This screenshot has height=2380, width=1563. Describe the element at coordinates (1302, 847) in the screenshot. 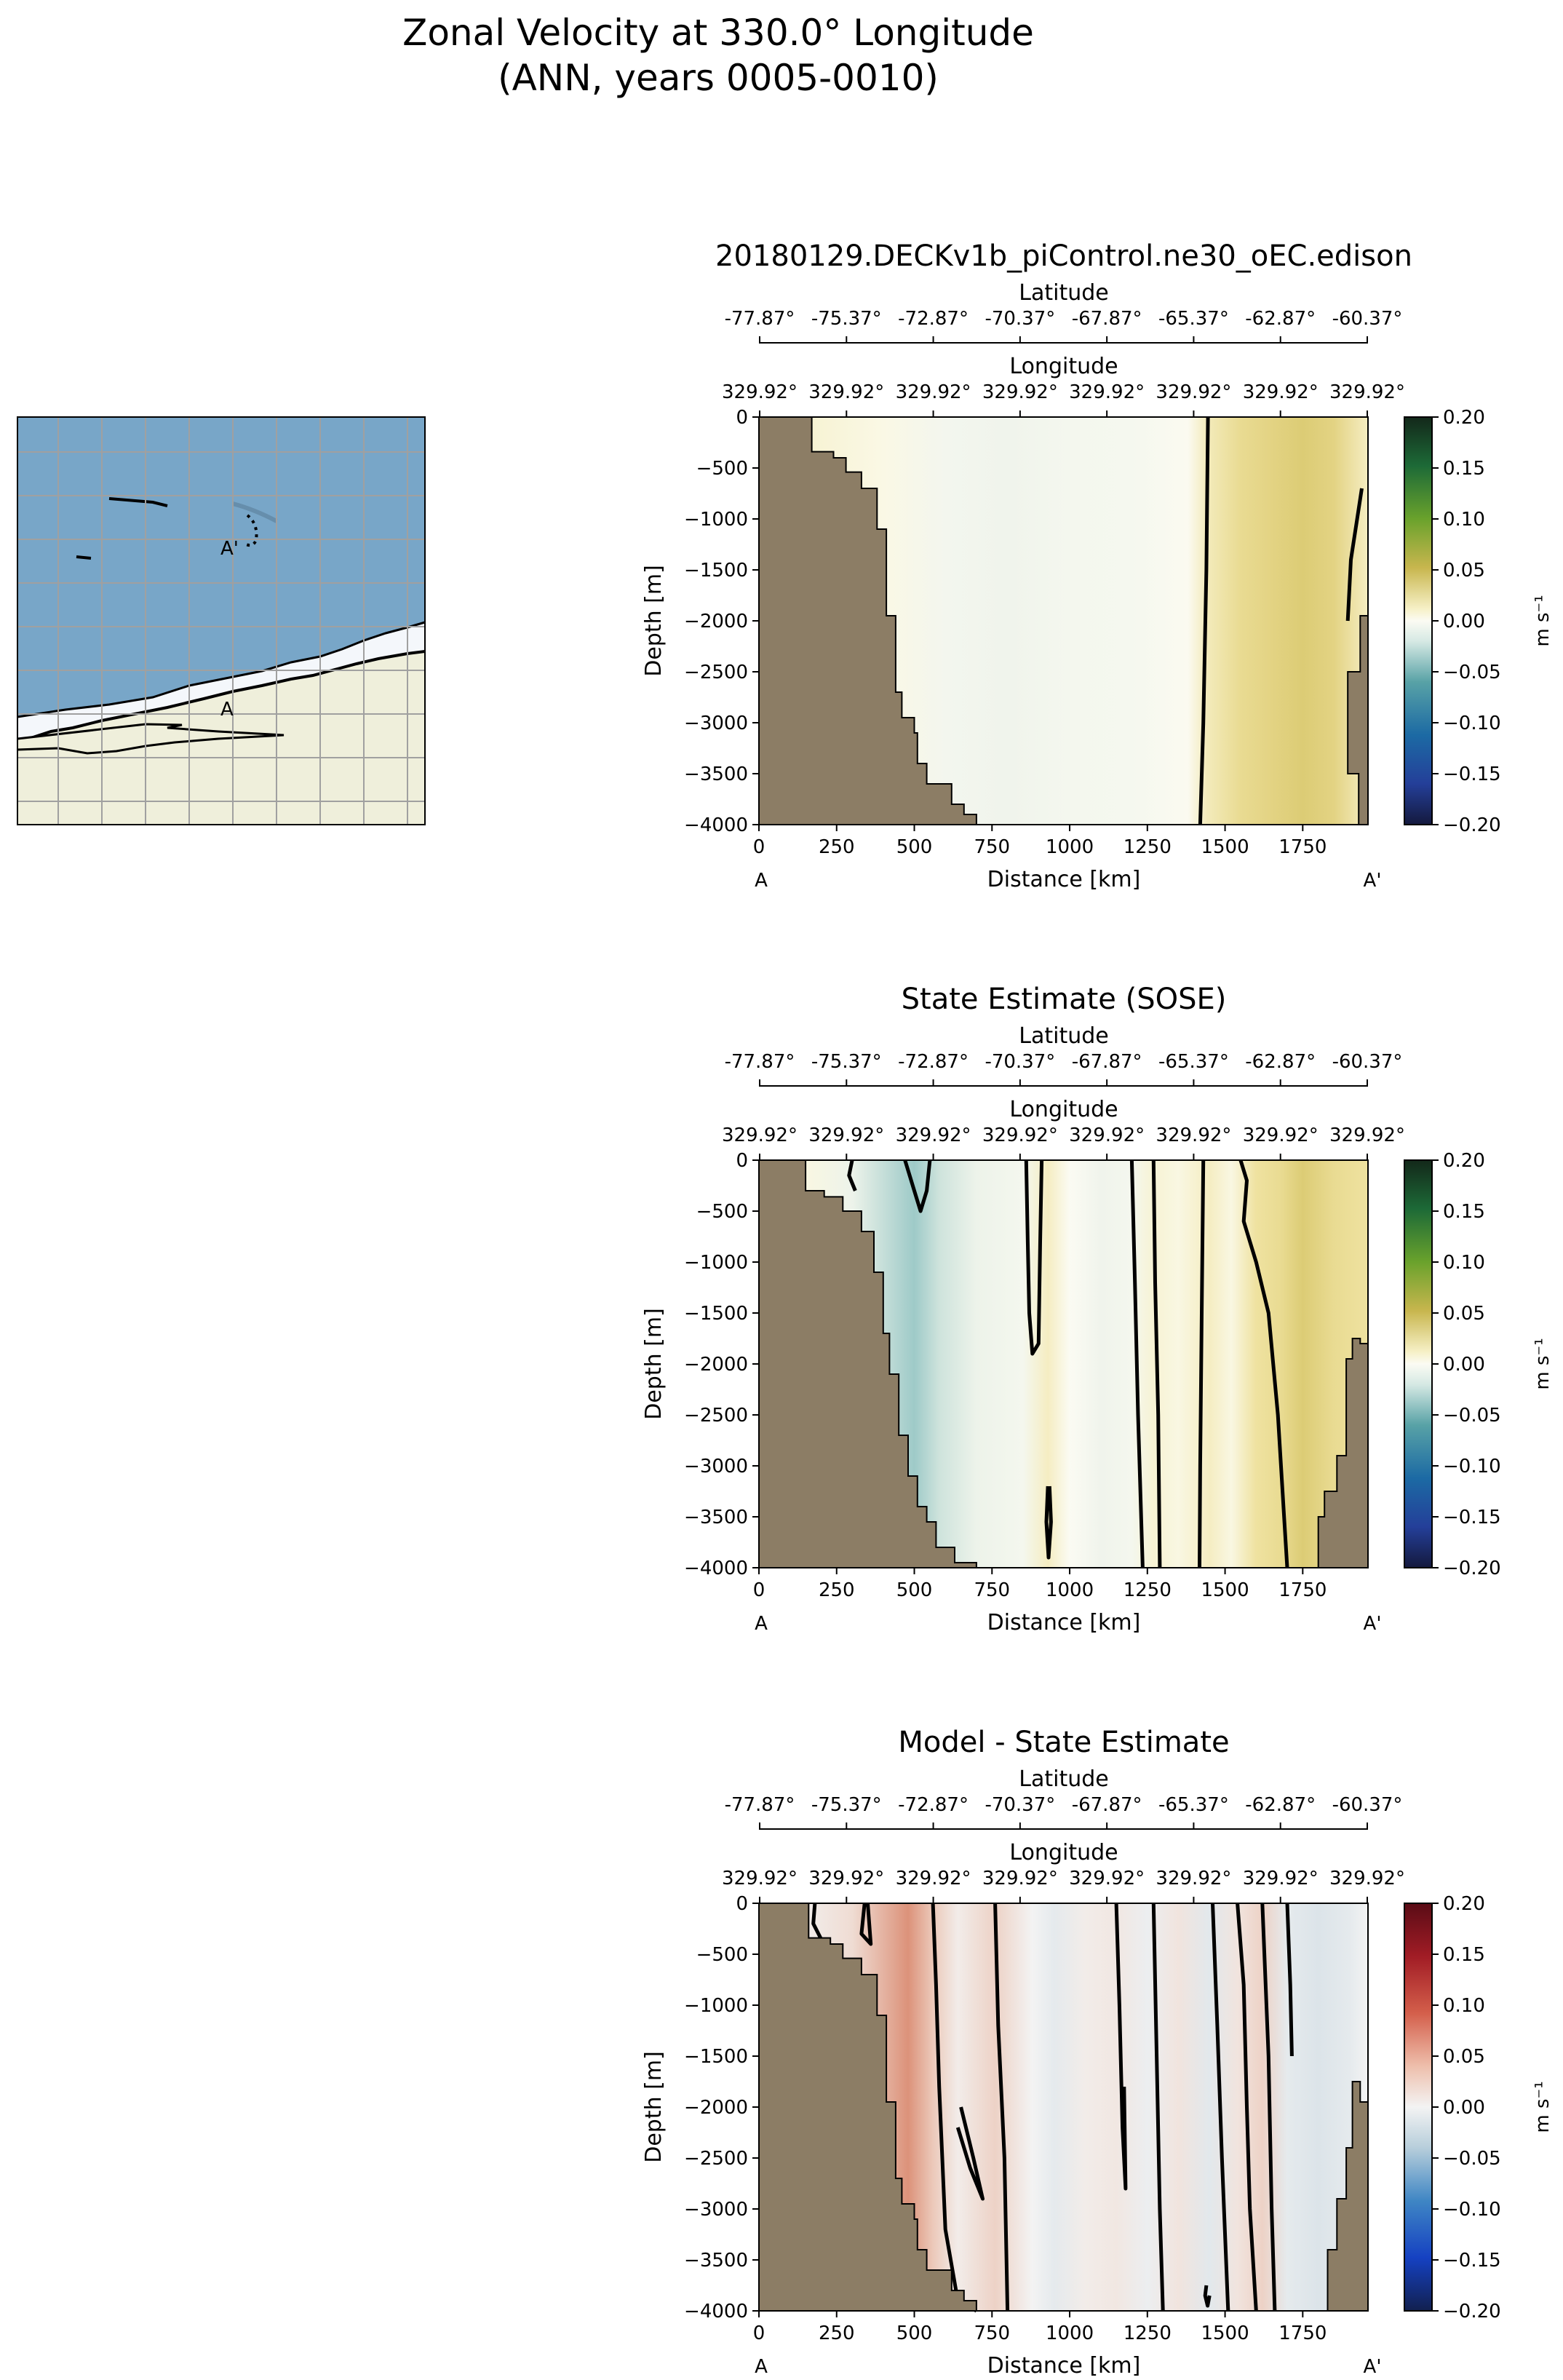

I see `x-tick-label: 1750` at that location.